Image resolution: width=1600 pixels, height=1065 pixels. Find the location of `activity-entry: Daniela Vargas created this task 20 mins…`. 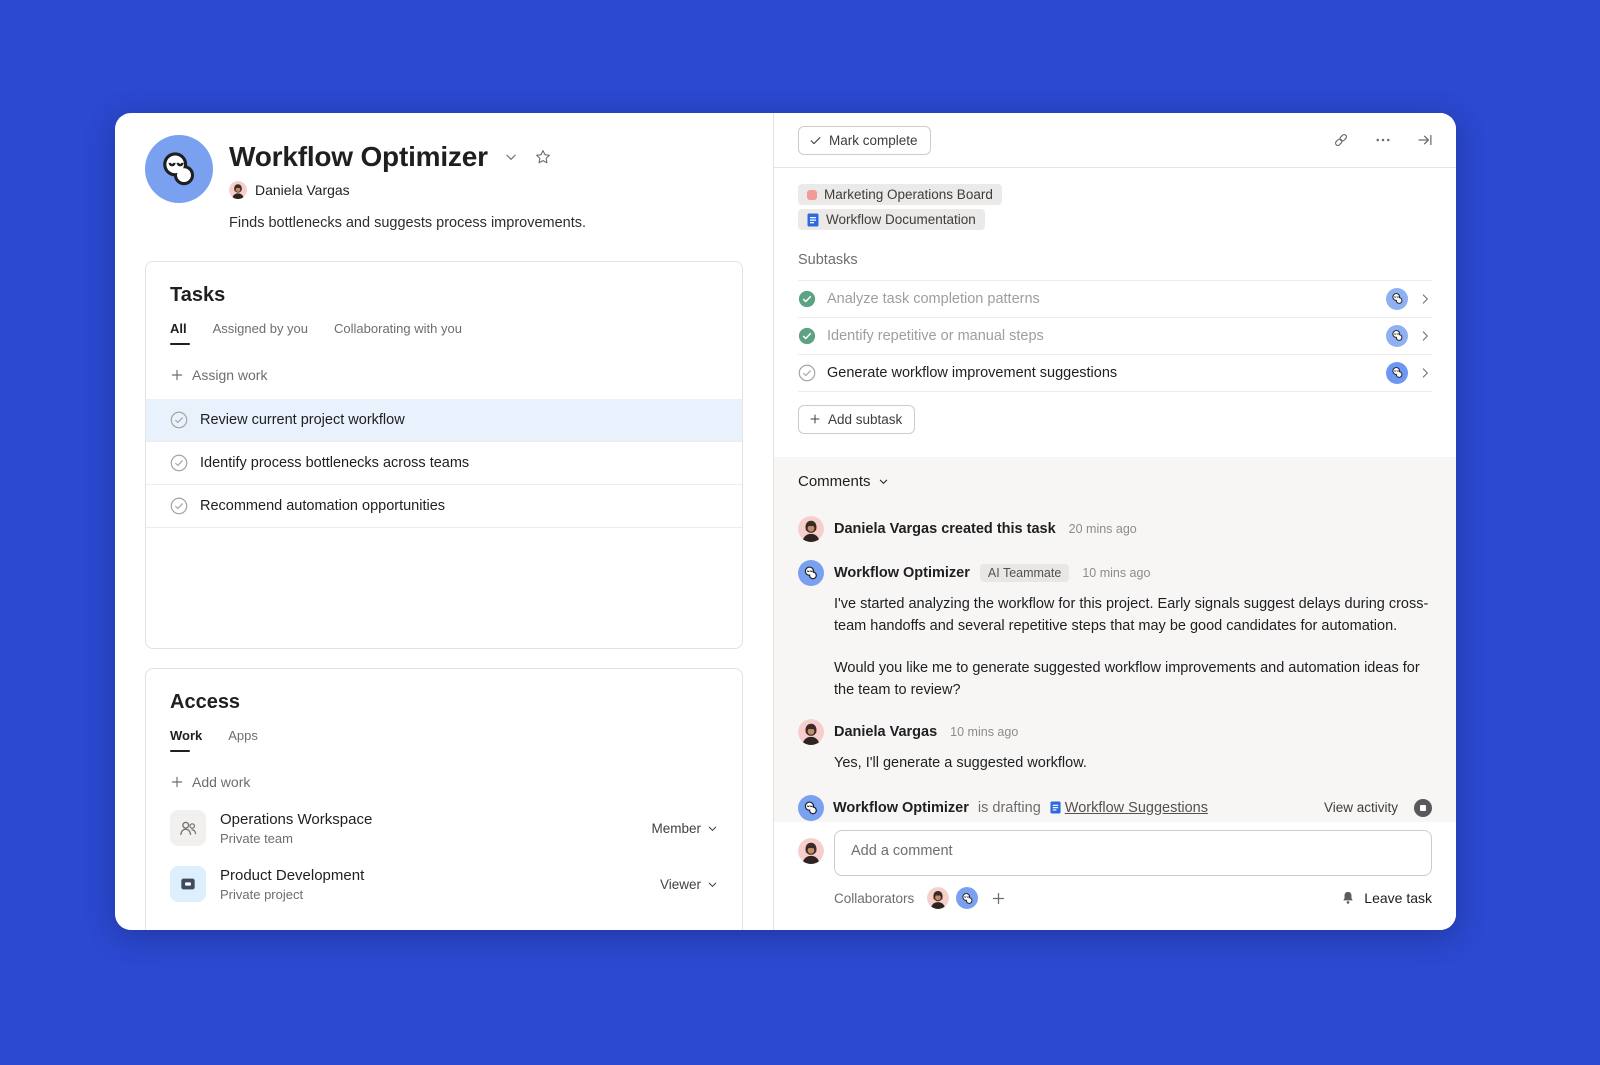

activity-entry: Daniela Vargas created this task 20 mins… is located at coordinates (1115, 529).